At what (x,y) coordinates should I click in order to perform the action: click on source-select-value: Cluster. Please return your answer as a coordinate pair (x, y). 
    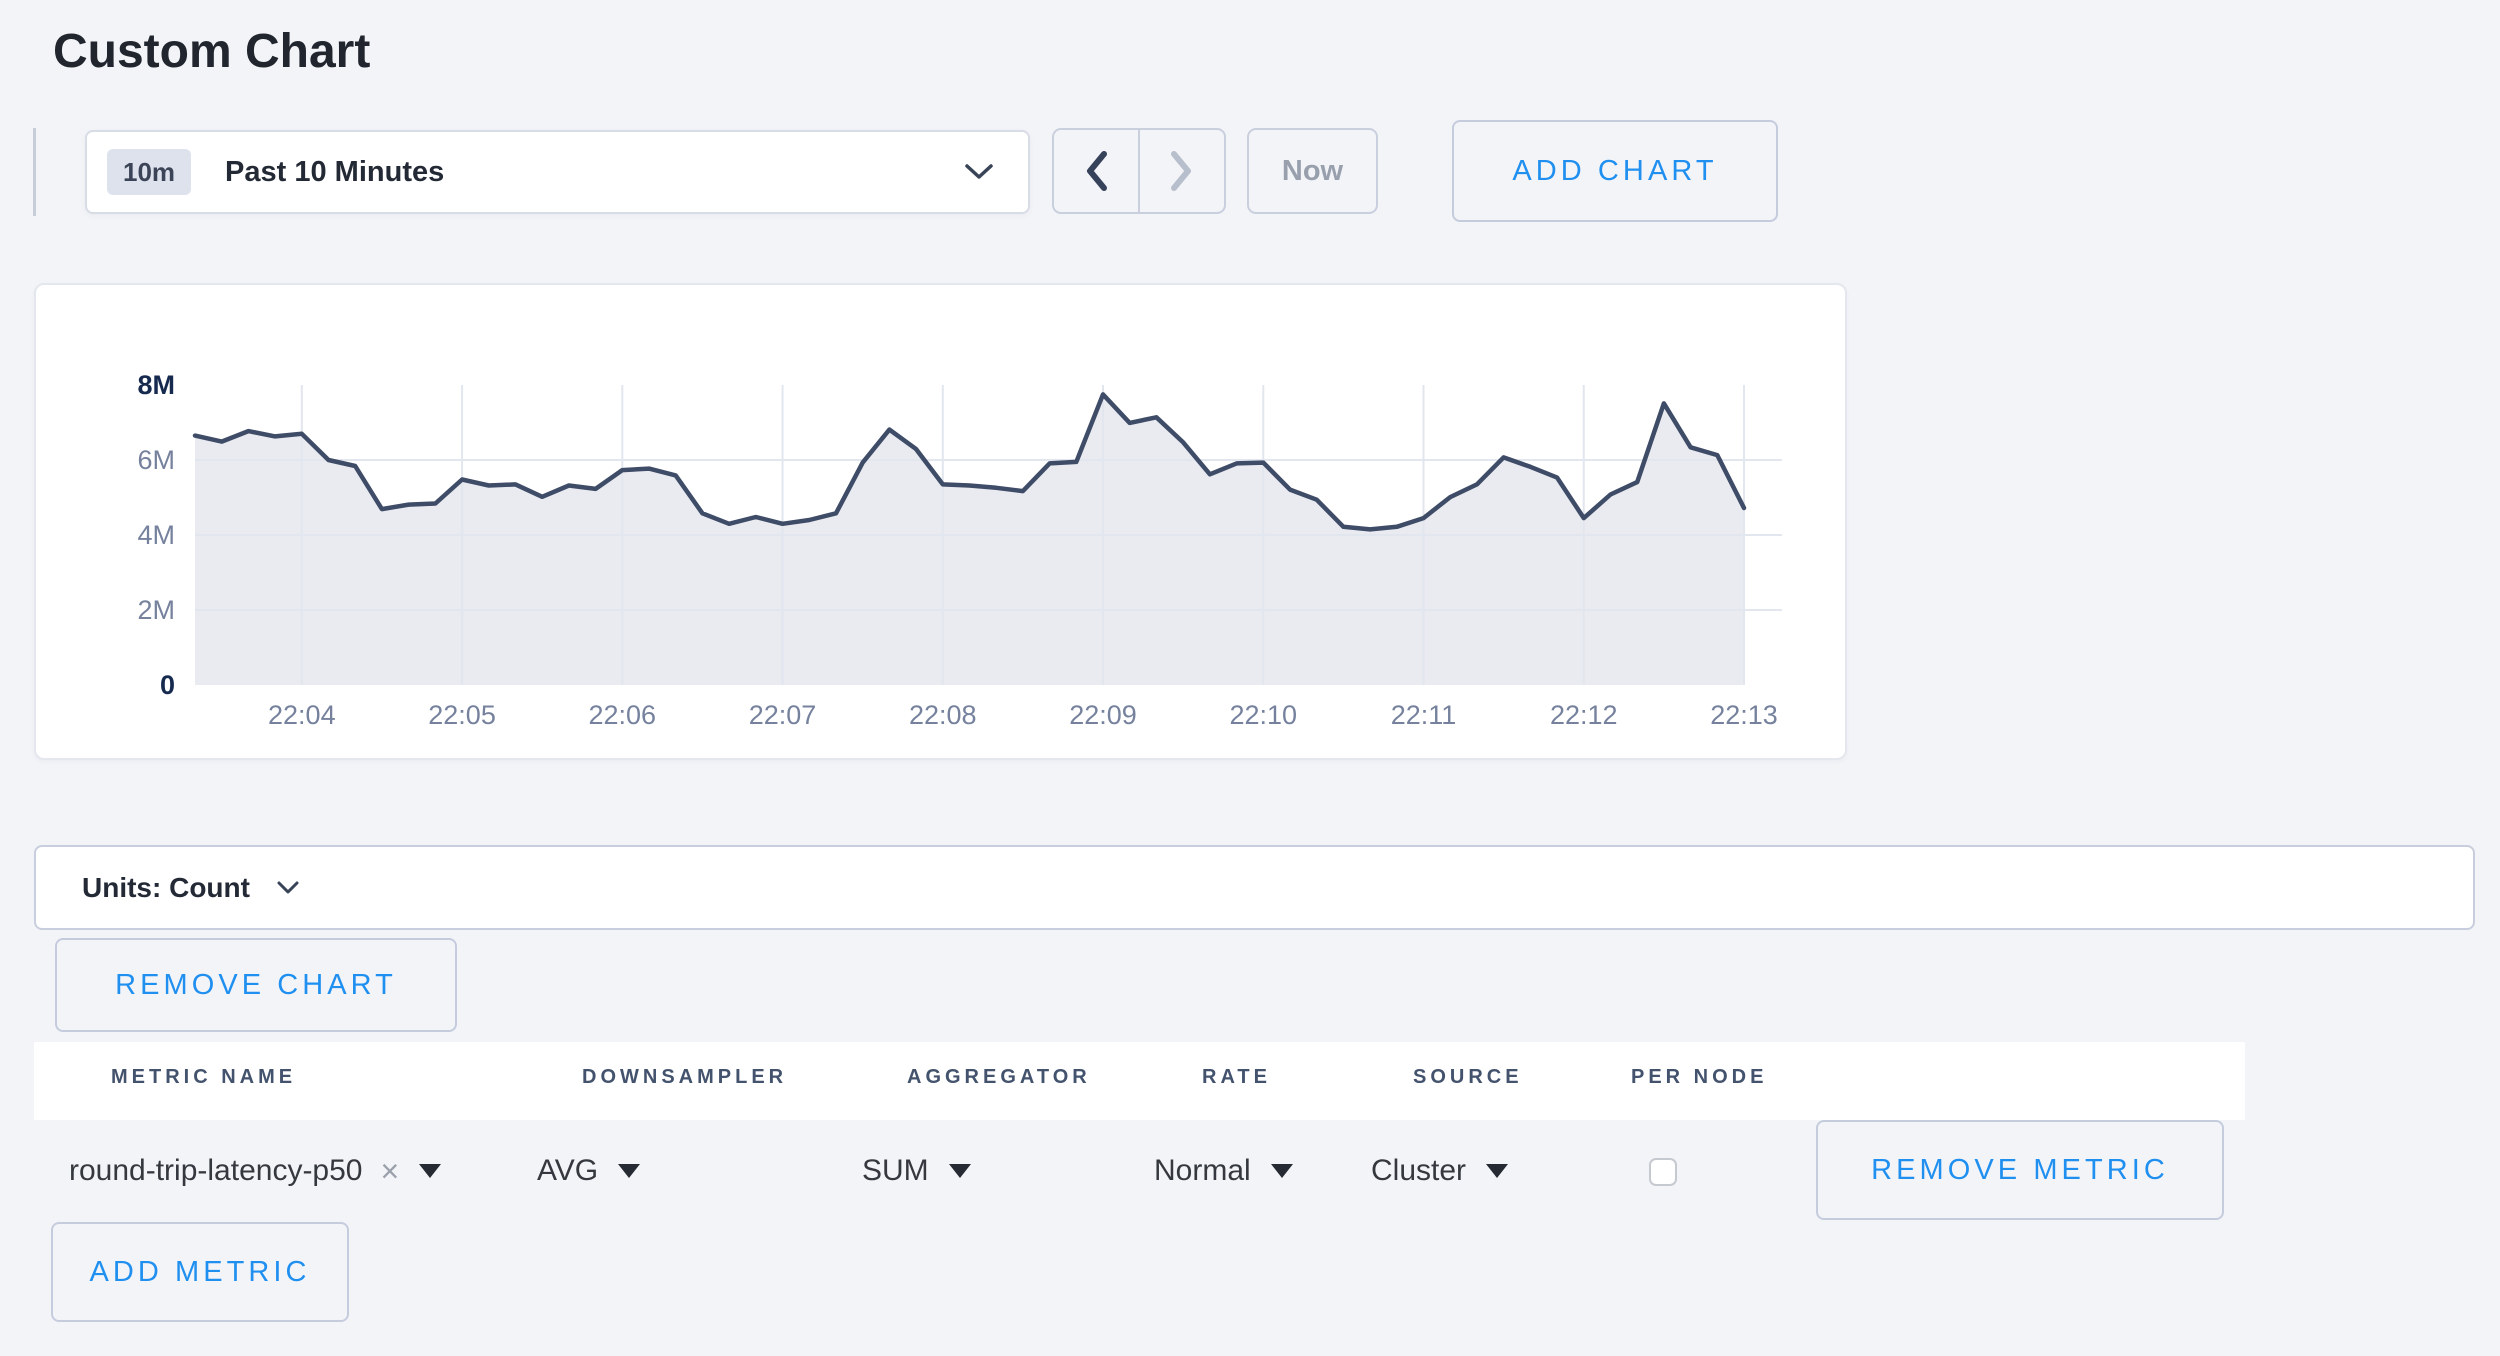
    Looking at the image, I should click on (1419, 1170).